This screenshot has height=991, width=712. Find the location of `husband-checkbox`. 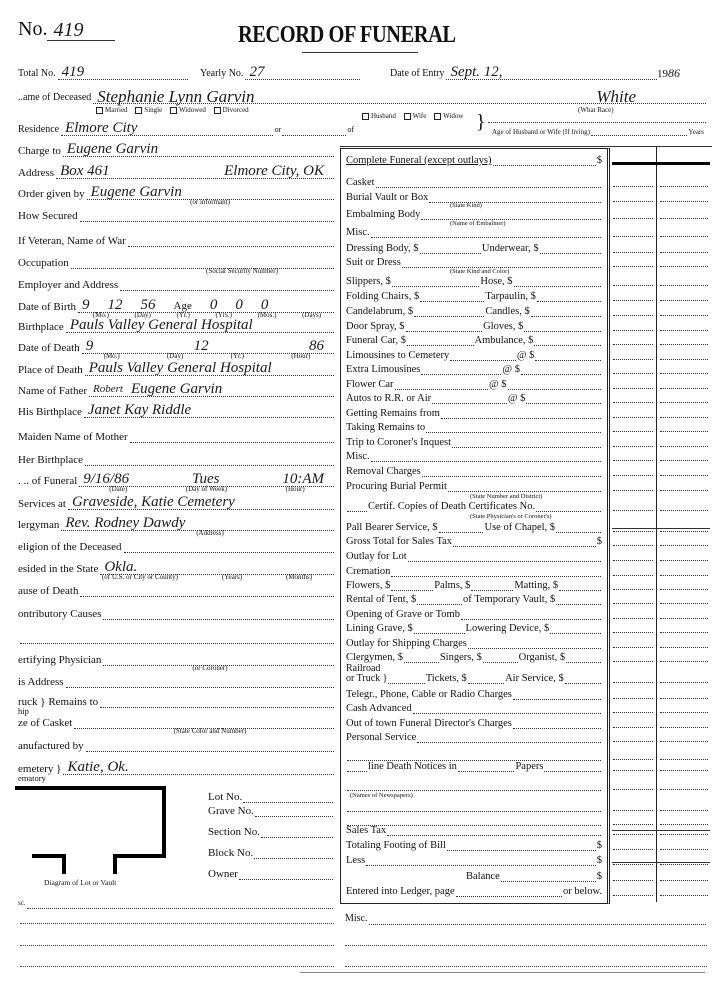

husband-checkbox is located at coordinates (365, 116).